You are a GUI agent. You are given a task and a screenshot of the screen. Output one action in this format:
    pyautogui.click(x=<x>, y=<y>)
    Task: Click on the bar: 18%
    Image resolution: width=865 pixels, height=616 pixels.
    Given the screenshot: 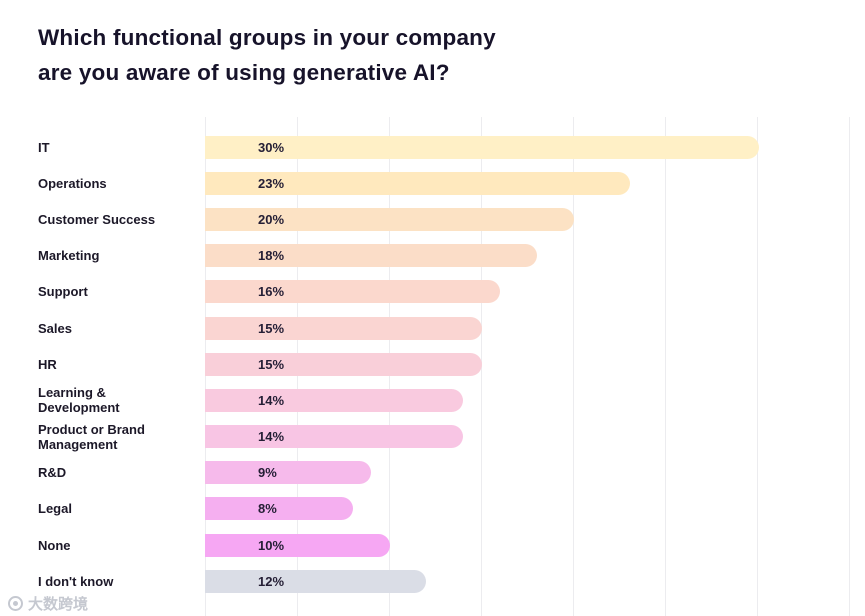 What is the action you would take?
    pyautogui.click(x=371, y=256)
    